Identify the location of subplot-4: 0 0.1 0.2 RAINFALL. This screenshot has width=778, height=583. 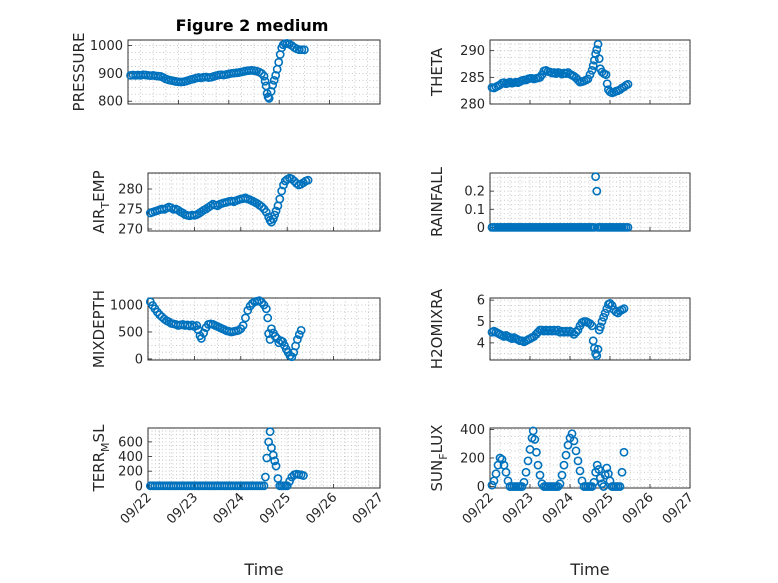
(559, 201).